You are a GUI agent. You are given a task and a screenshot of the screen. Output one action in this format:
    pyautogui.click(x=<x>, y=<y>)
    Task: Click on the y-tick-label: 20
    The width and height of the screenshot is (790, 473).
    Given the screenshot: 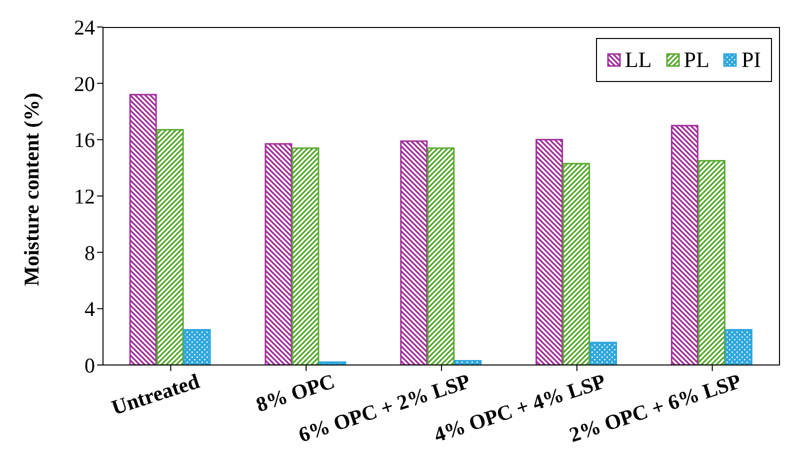 What is the action you would take?
    pyautogui.click(x=84, y=84)
    